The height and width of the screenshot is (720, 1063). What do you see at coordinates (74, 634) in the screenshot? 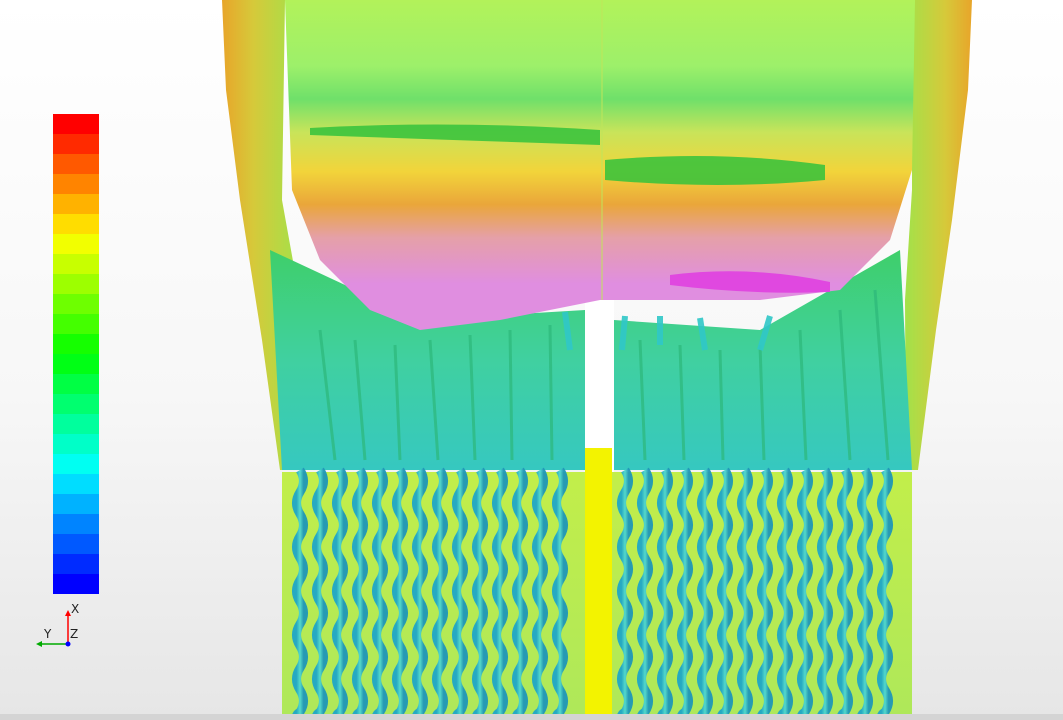
I see `z-axis-label: Z` at bounding box center [74, 634].